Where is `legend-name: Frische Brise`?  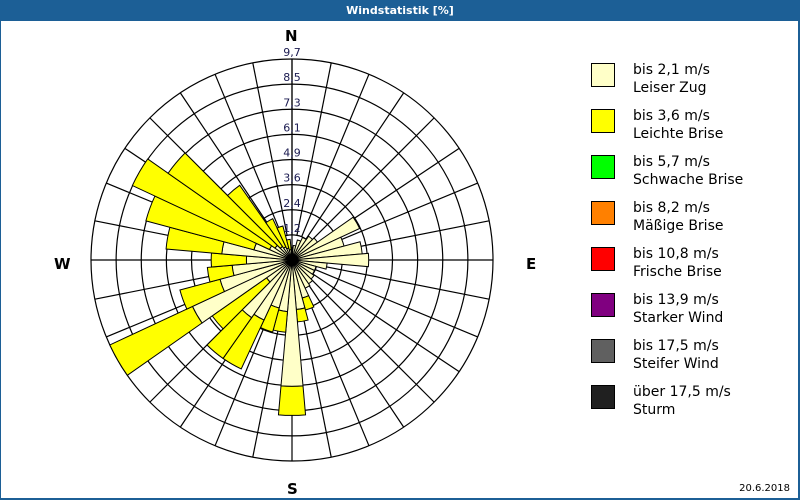 legend-name: Frische Brise is located at coordinates (677, 272).